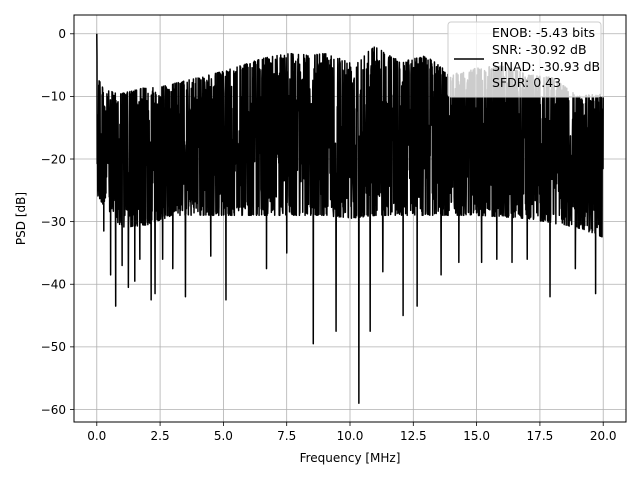 Image resolution: width=640 pixels, height=480 pixels. What do you see at coordinates (53, 159) in the screenshot?
I see `y-tick-label: −20` at bounding box center [53, 159].